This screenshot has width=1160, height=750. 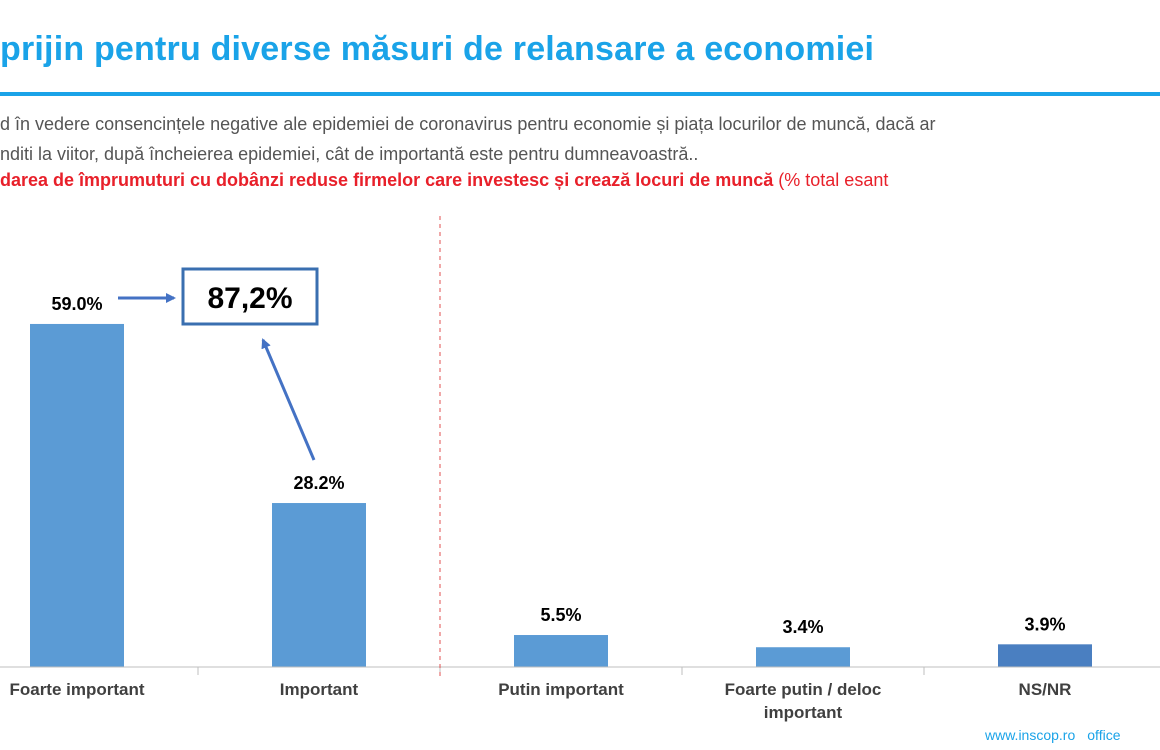 I want to click on bar-putin-important, so click(x=561, y=651).